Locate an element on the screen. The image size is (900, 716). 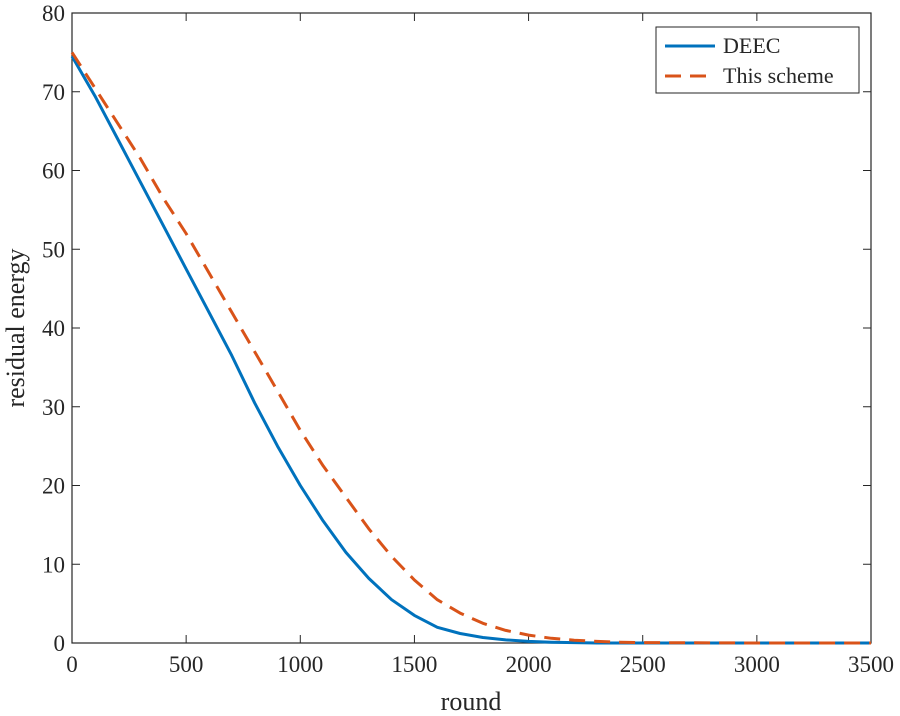
x-axis-title: round is located at coordinates (471, 701).